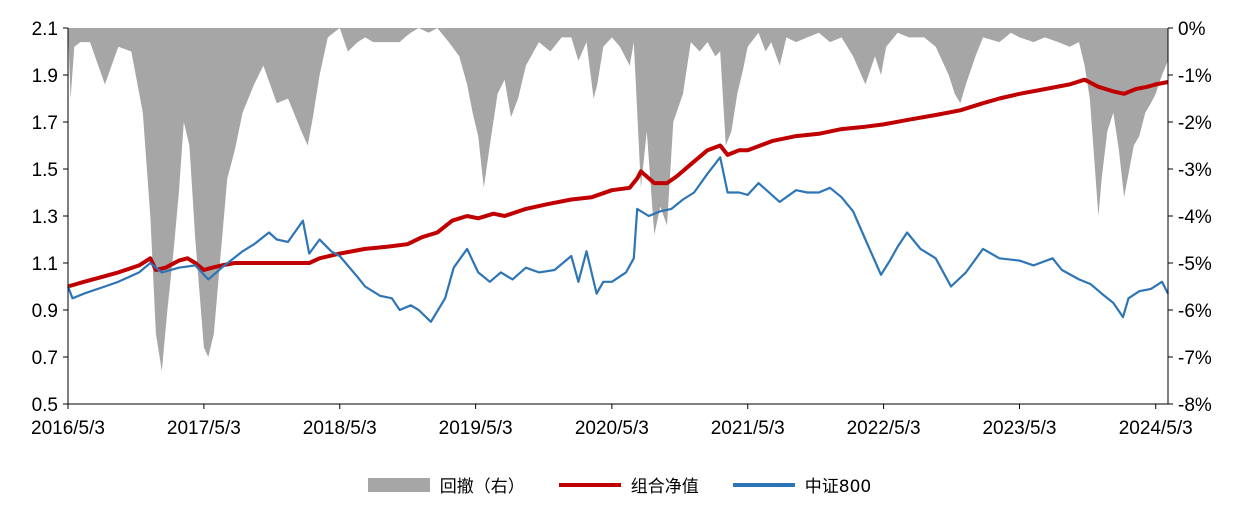  What do you see at coordinates (628, 484) in the screenshot?
I see `legend-item-portfolio: 组合净值` at bounding box center [628, 484].